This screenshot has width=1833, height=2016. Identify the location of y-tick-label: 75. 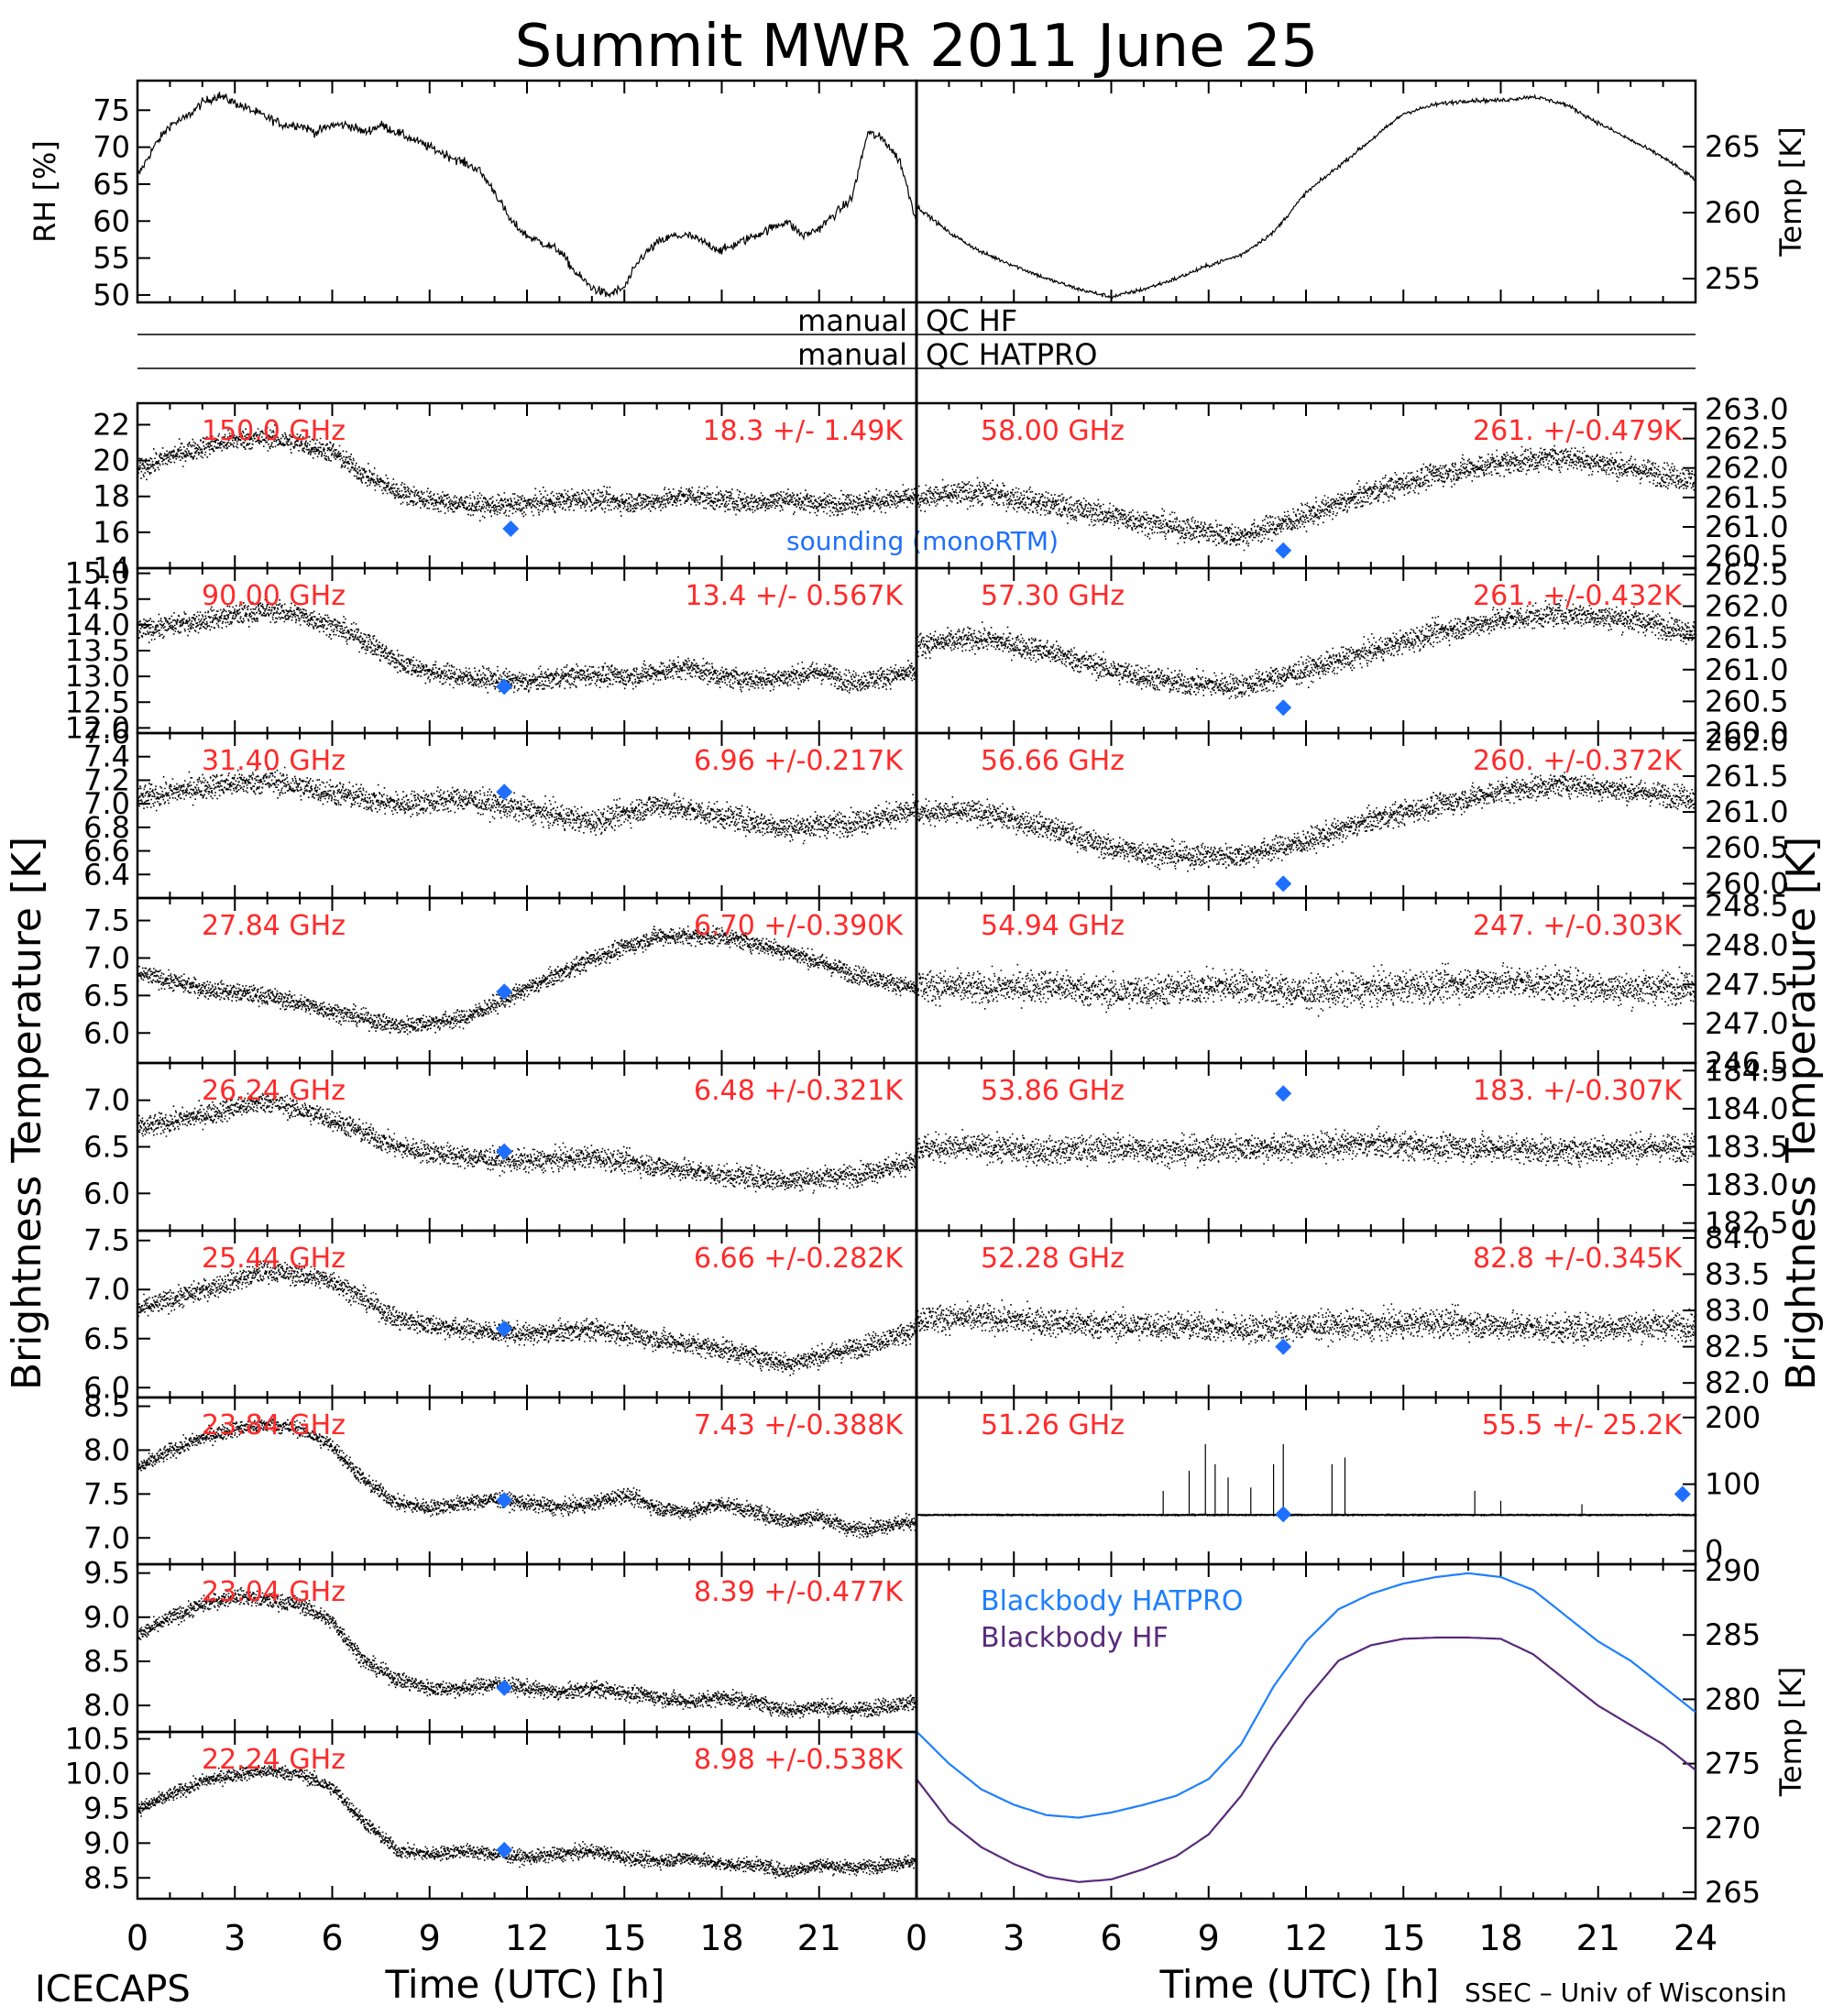
(111, 110).